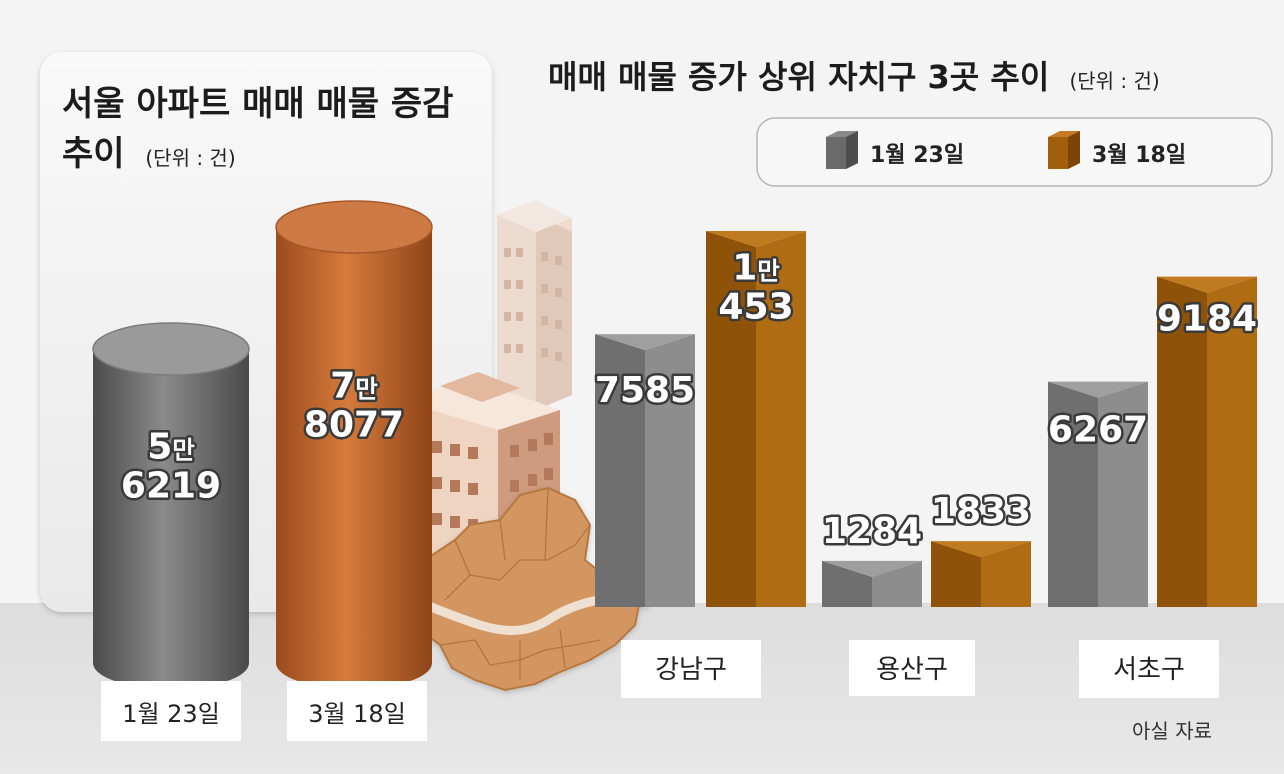 Image resolution: width=1284 pixels, height=774 pixels. Describe the element at coordinates (534, 305) in the screenshot. I see `apartment-building-icon` at that location.